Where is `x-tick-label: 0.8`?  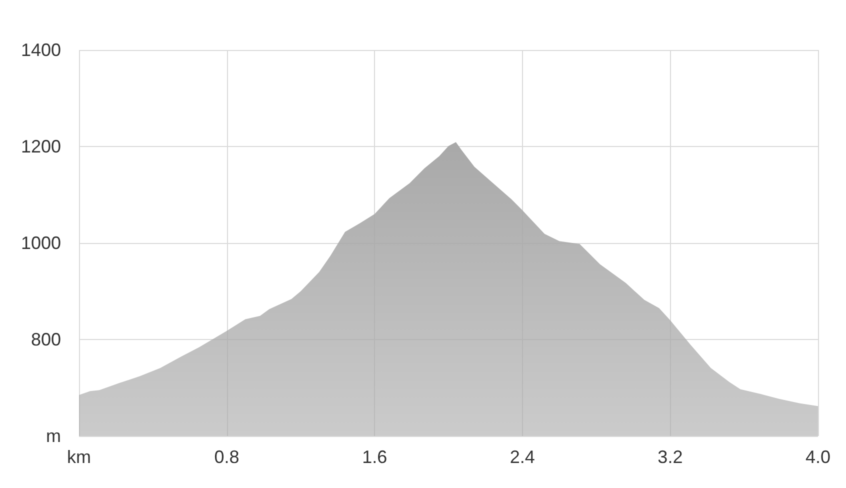 x-tick-label: 0.8 is located at coordinates (227, 457).